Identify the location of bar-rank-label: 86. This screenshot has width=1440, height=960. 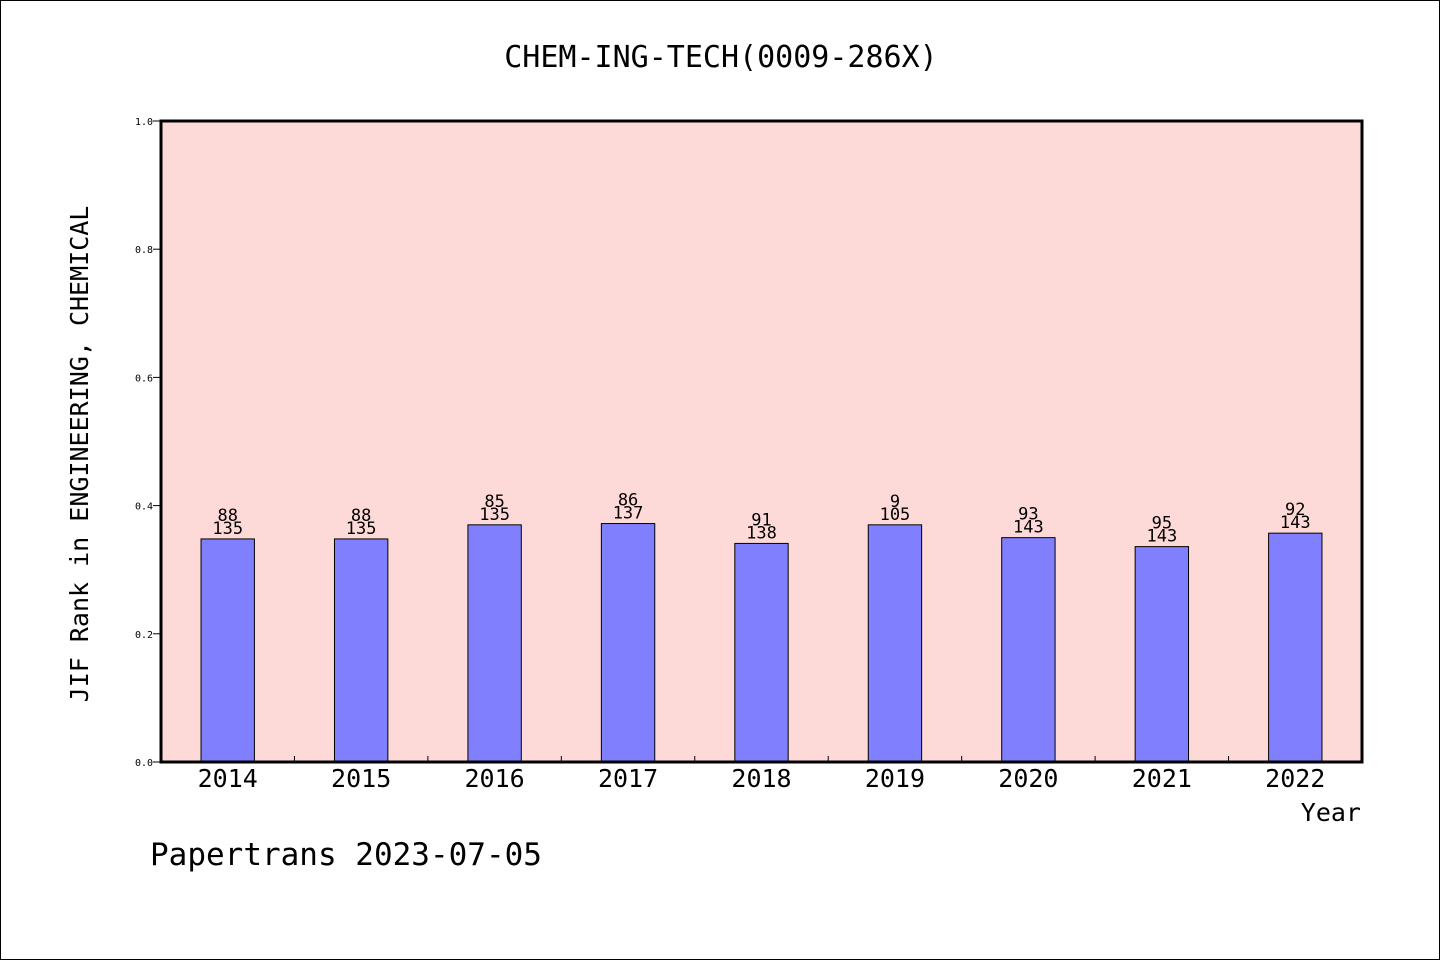
(628, 501).